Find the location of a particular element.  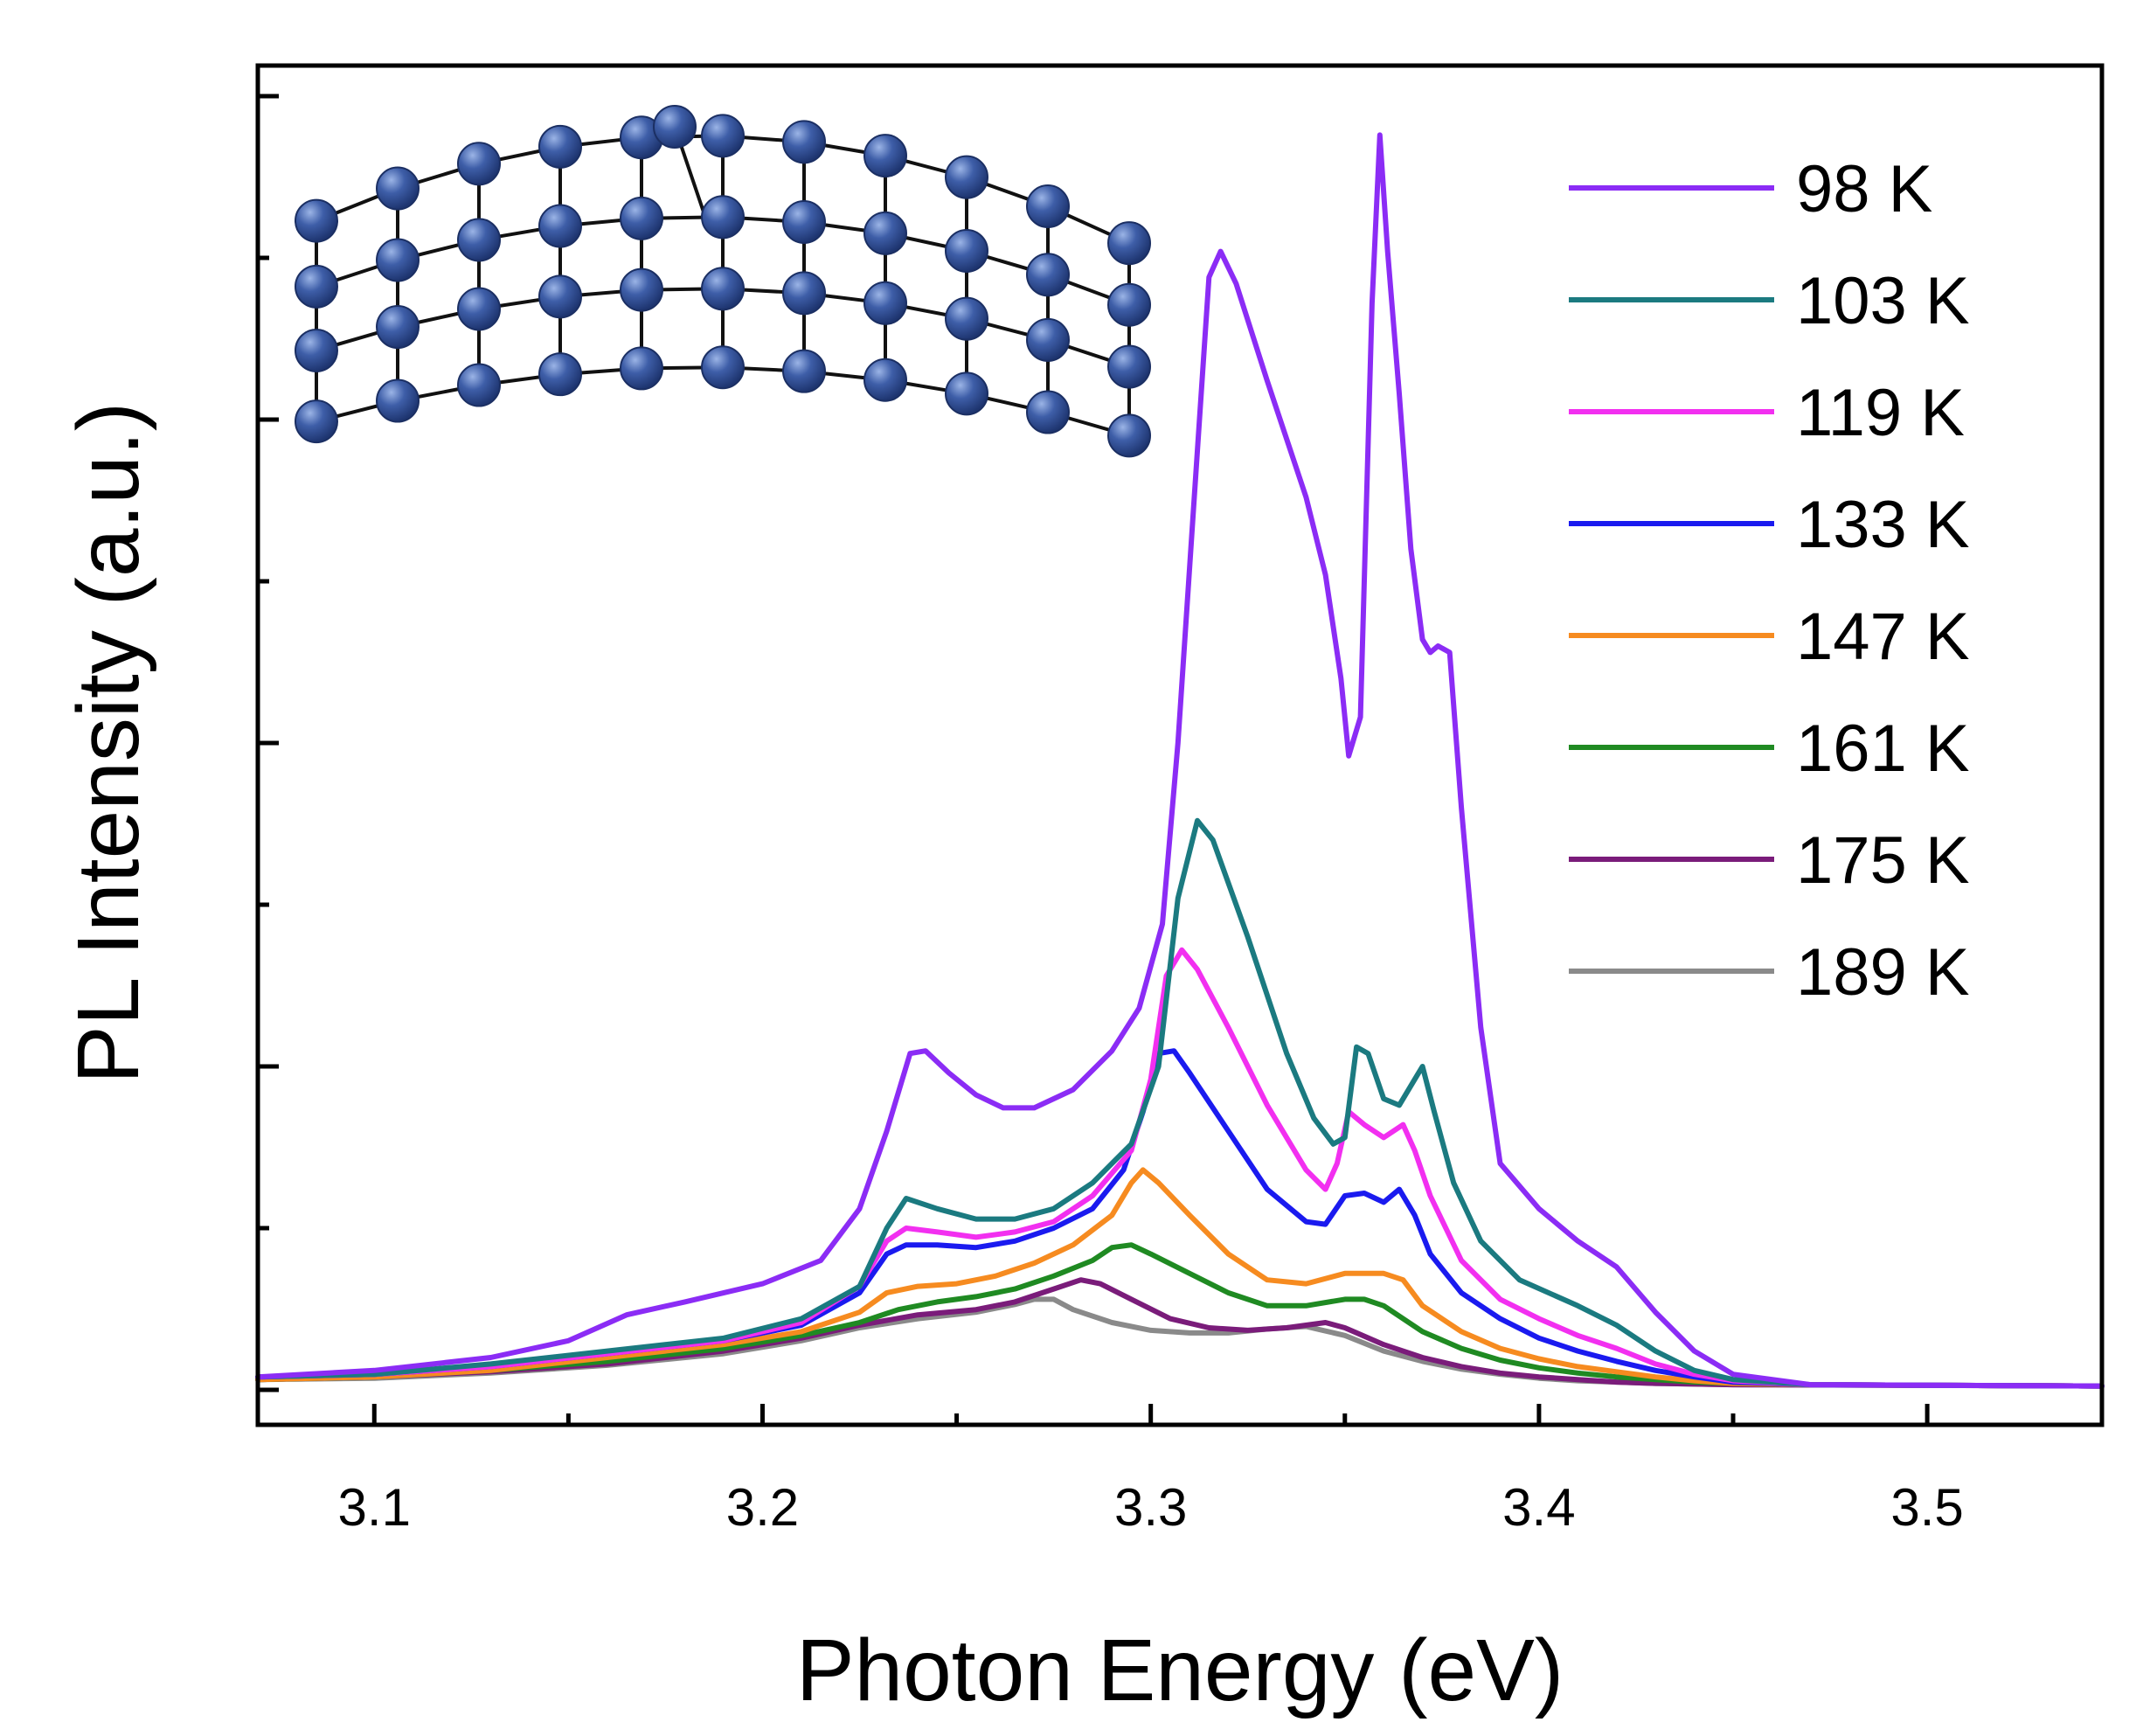

series-line-161-k is located at coordinates (1180, 1315).